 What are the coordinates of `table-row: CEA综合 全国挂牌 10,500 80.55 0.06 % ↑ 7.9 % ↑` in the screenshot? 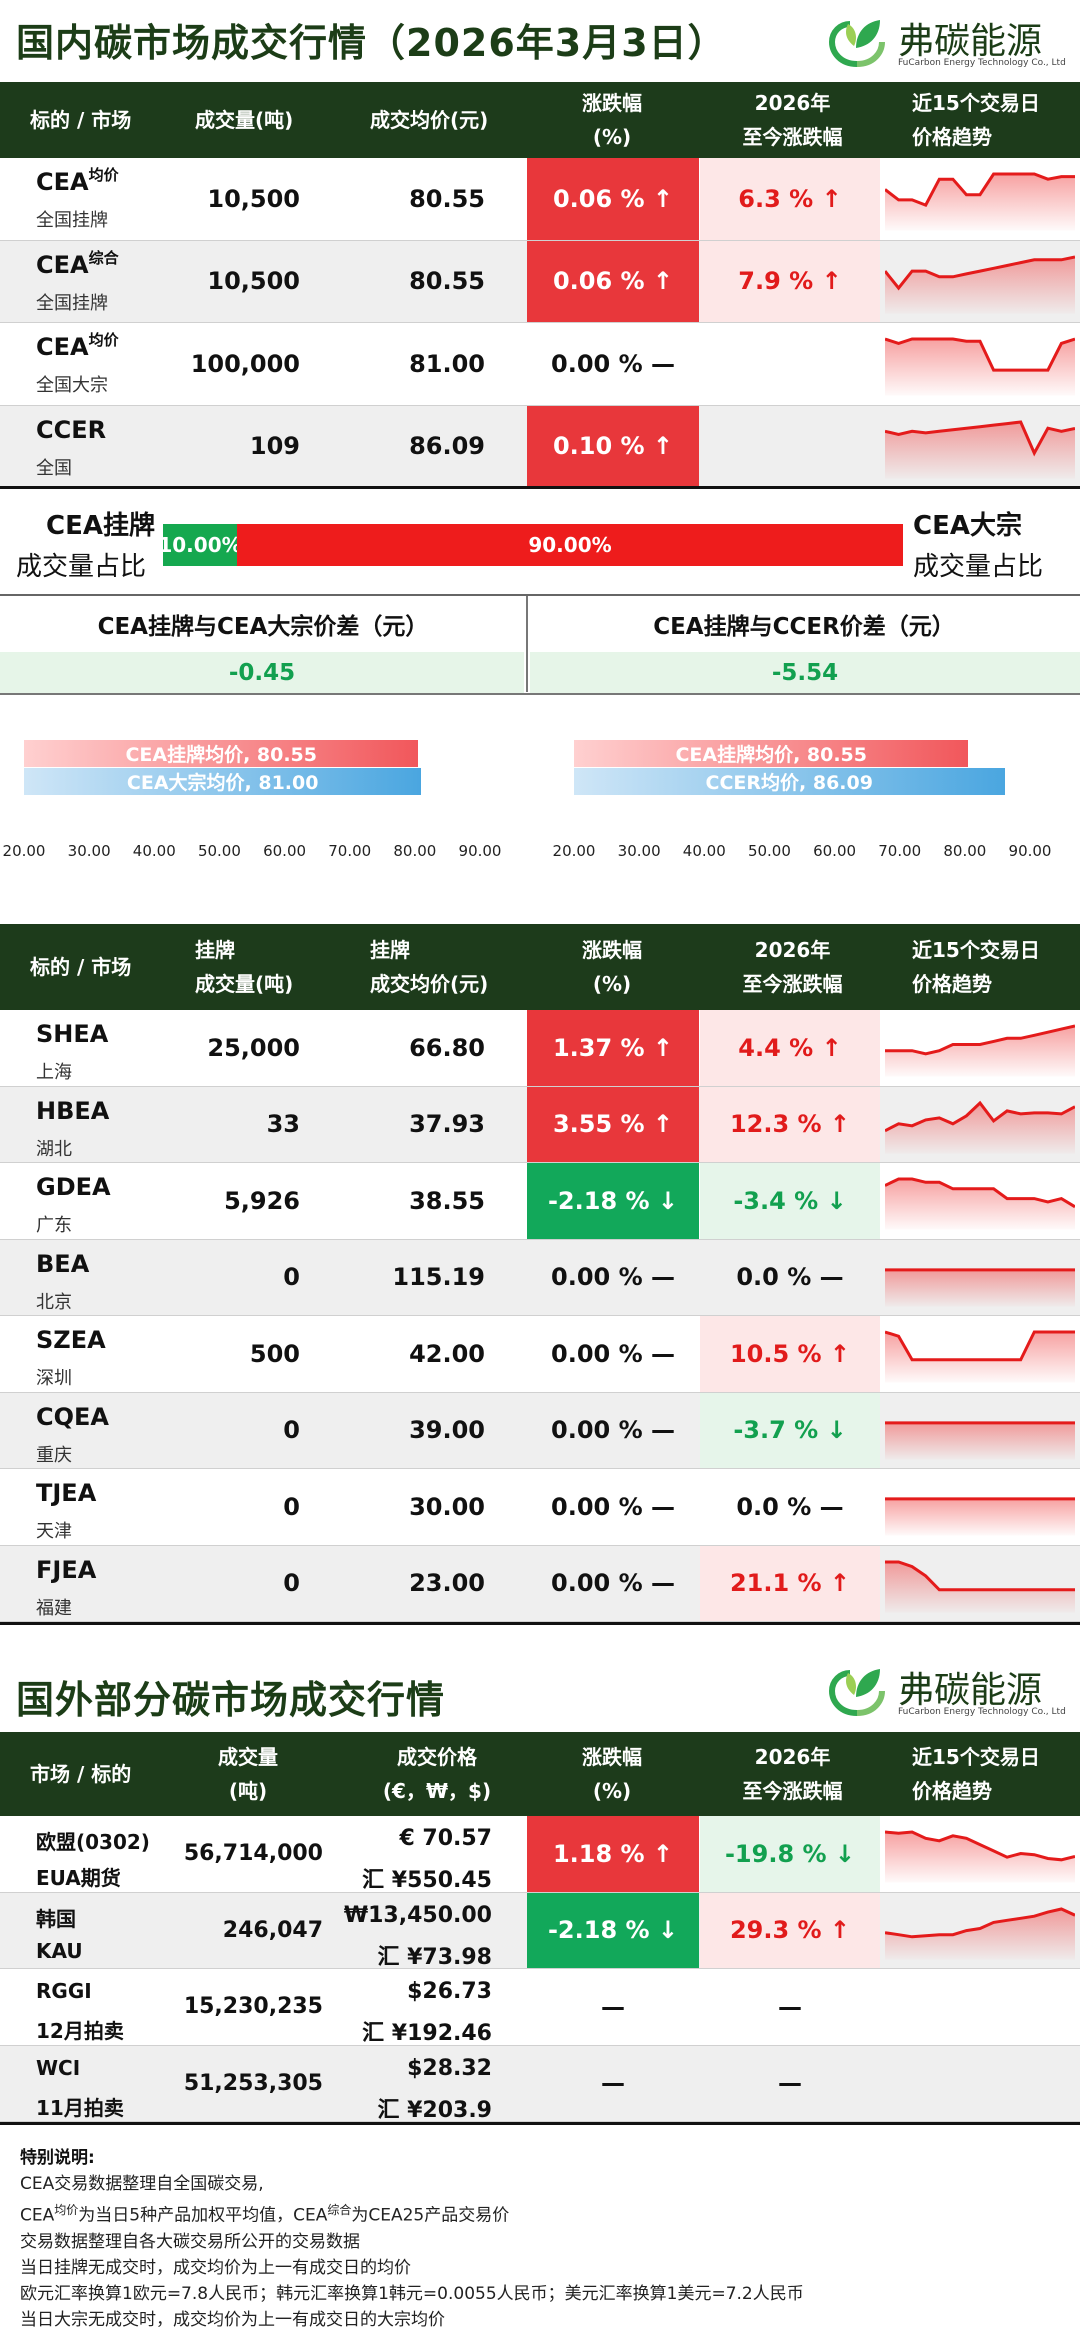 It's located at (540, 281).